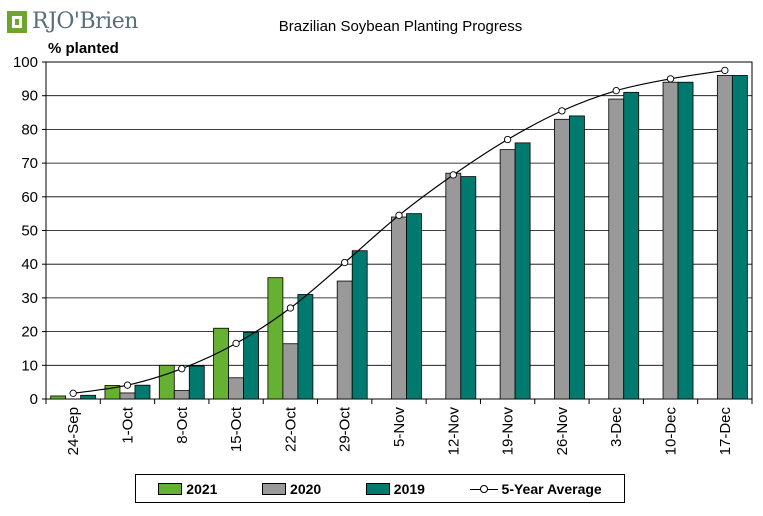 The height and width of the screenshot is (516, 763). Describe the element at coordinates (616, 427) in the screenshot. I see `x-tick-label: 3-Dec` at that location.